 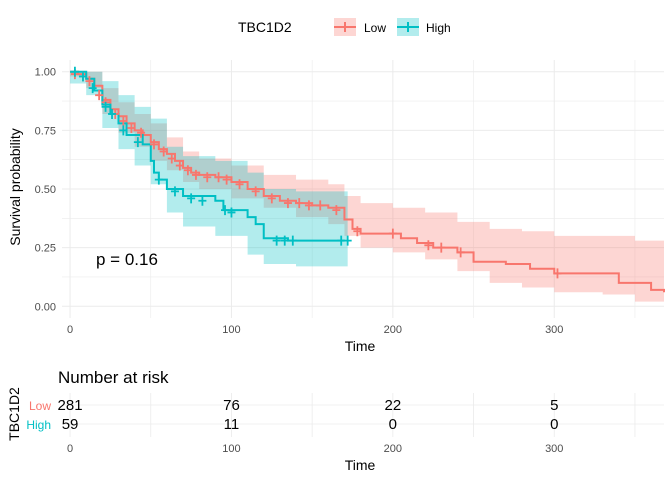 I want to click on y-tick-label: 0.50, so click(x=45, y=190).